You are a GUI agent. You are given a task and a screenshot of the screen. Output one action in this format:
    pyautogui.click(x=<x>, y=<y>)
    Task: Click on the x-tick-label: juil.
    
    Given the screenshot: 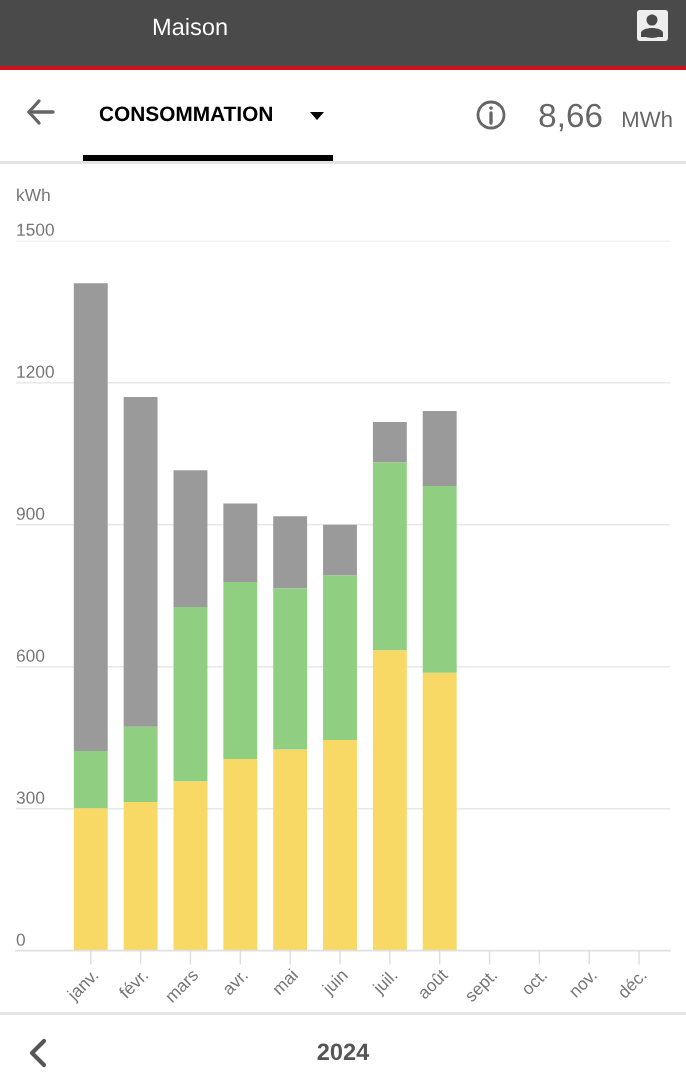 What is the action you would take?
    pyautogui.click(x=386, y=983)
    